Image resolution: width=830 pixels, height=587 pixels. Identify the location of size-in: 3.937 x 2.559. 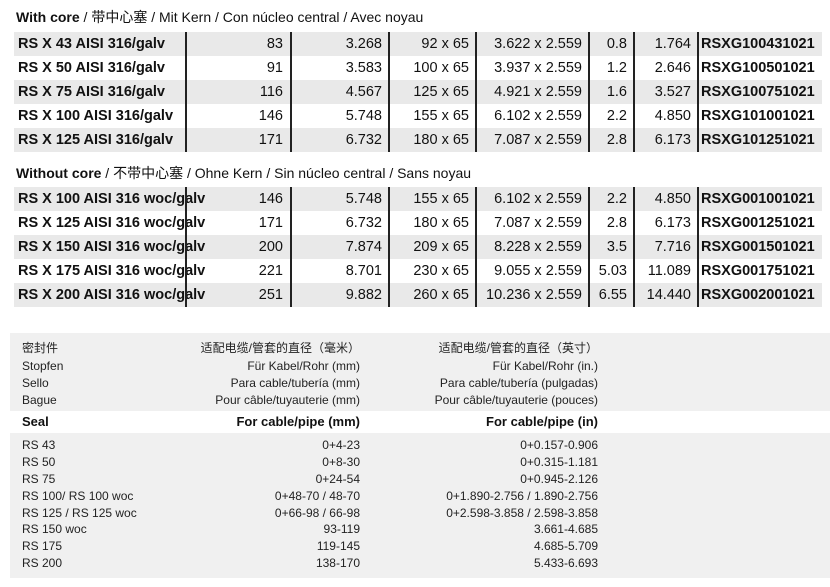
(538, 68).